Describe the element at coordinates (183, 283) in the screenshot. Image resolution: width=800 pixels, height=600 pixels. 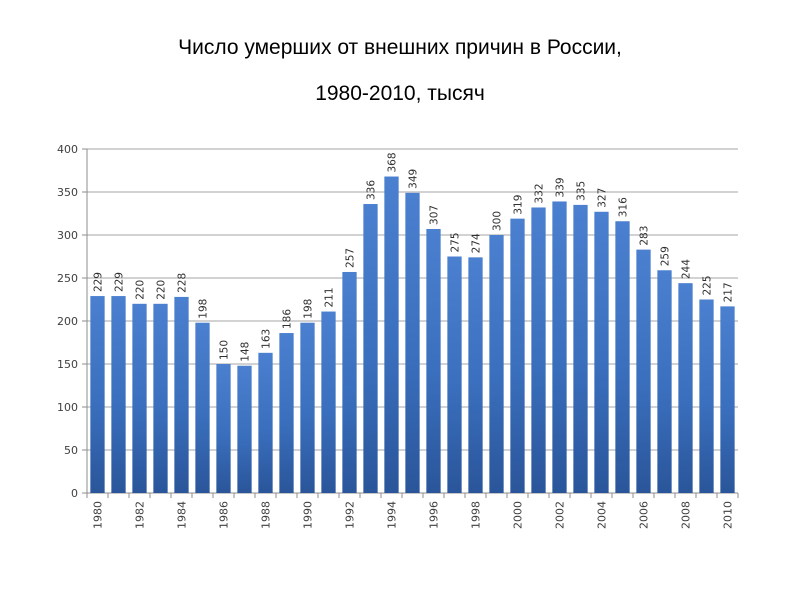
I see `data-label: 228` at that location.